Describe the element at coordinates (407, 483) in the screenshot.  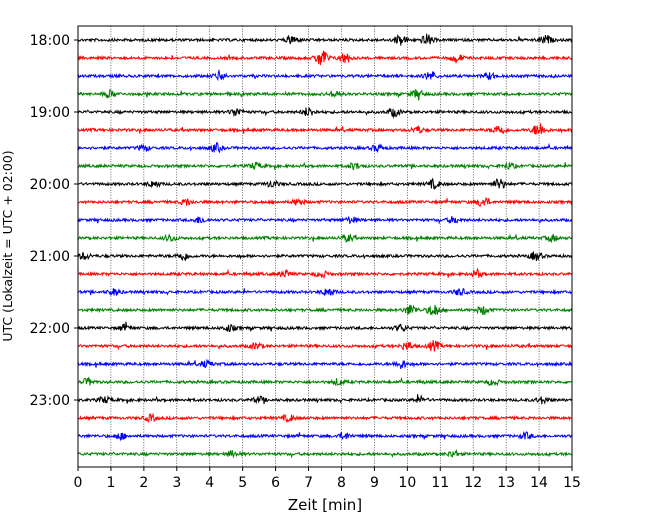
I see `x-tick-label: 10` at that location.